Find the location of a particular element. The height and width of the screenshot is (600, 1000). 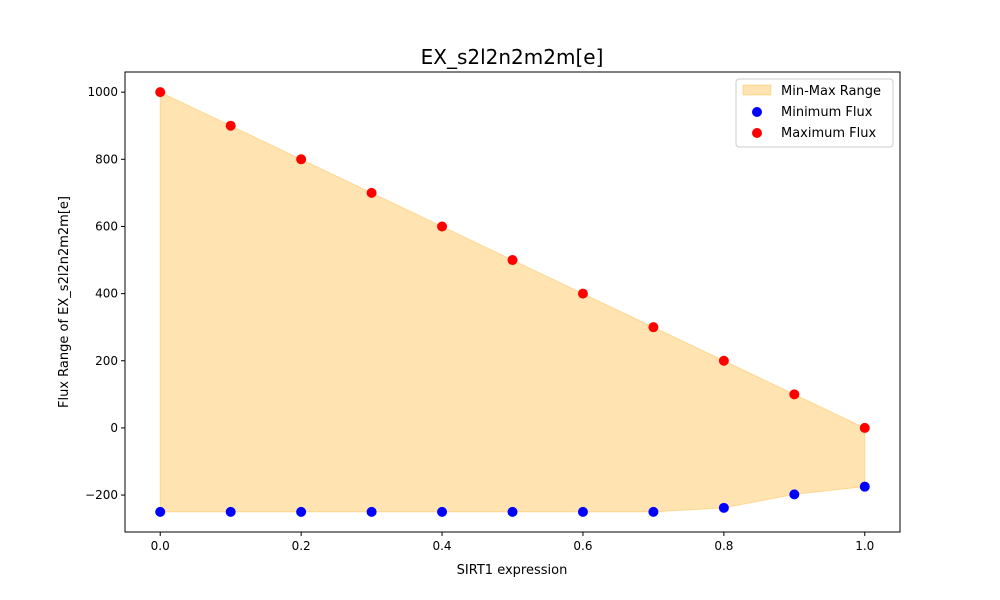

x-tick-label: 0.6 is located at coordinates (582, 546).